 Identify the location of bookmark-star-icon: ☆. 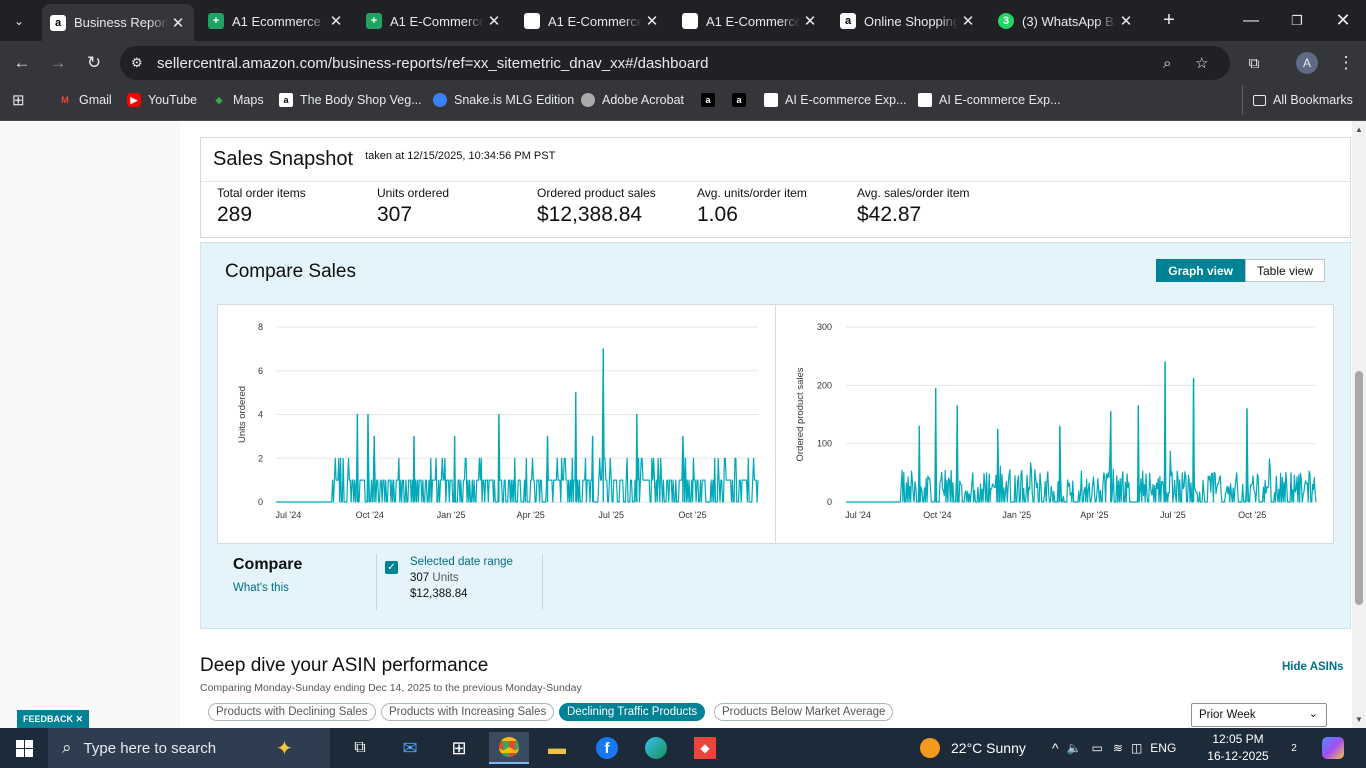
(1202, 63).